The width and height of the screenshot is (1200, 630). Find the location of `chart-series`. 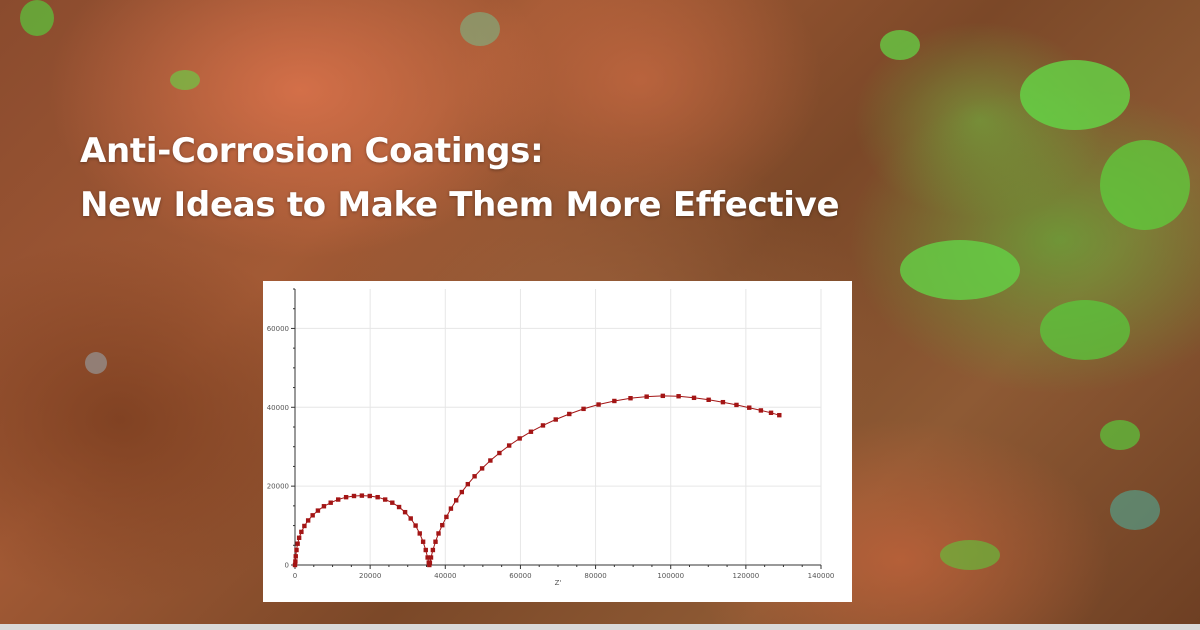

chart-series is located at coordinates (537, 480).